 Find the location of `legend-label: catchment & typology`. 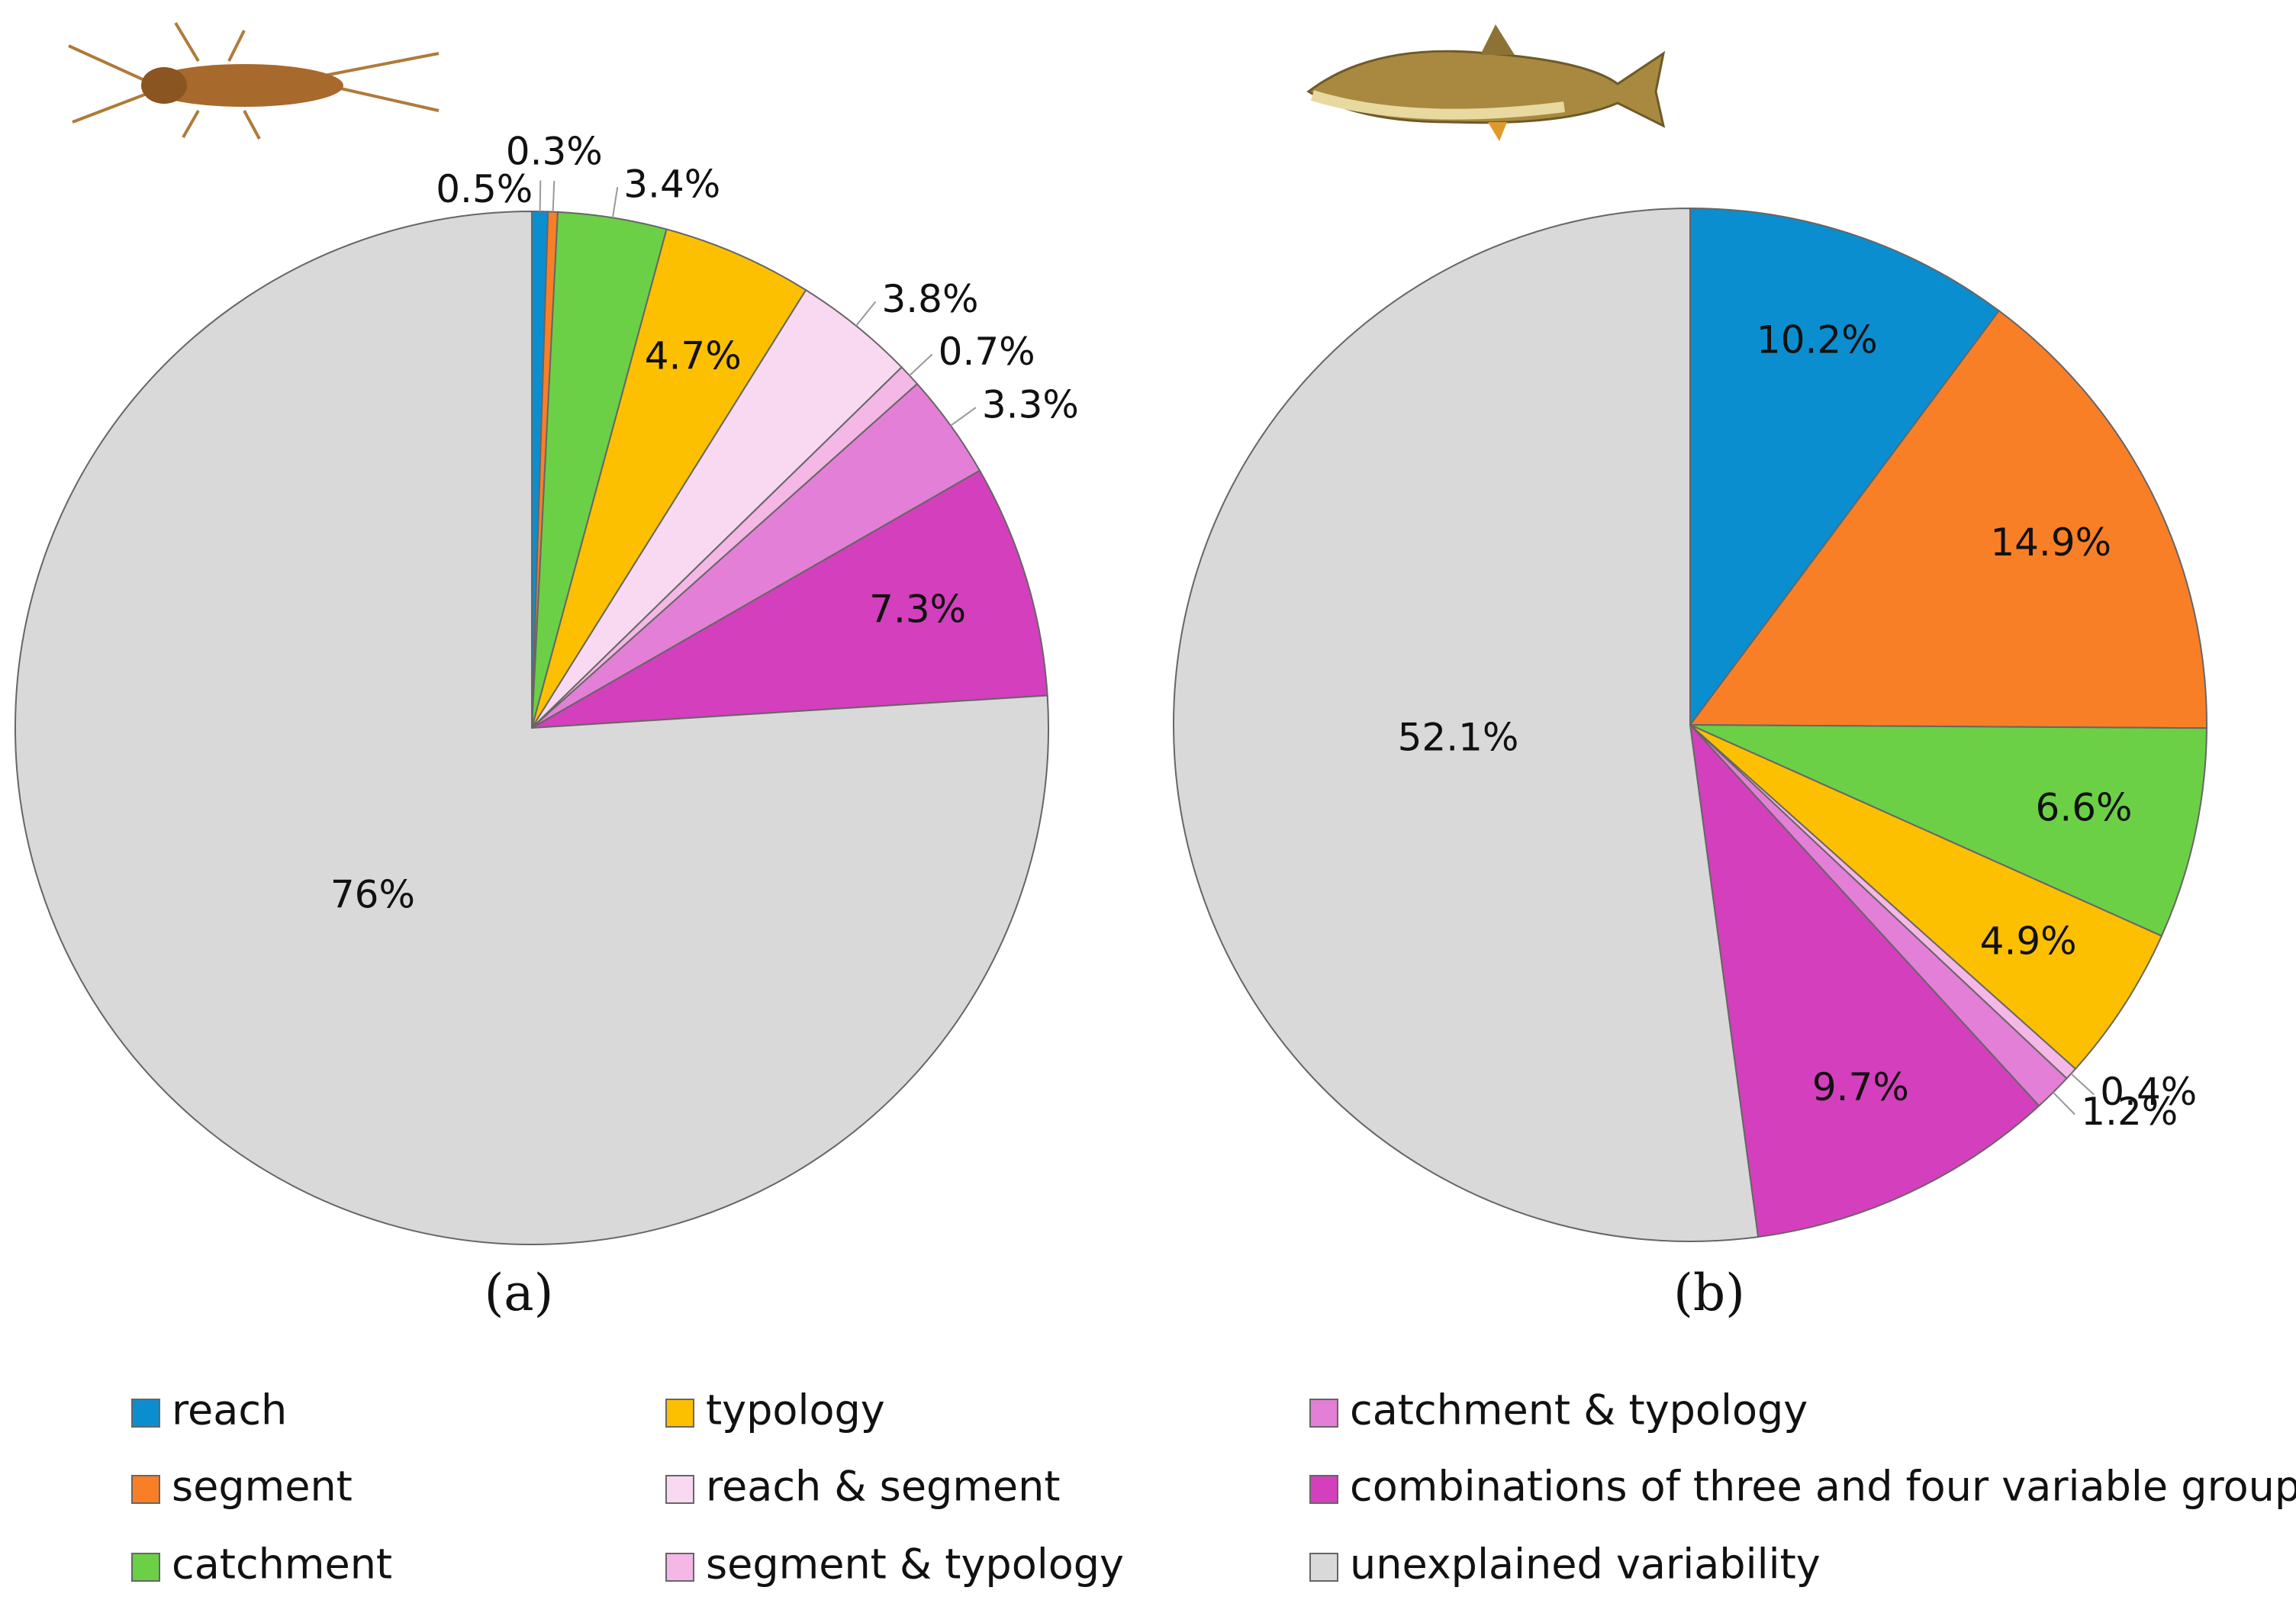

legend-label: catchment & typology is located at coordinates (1579, 1410).